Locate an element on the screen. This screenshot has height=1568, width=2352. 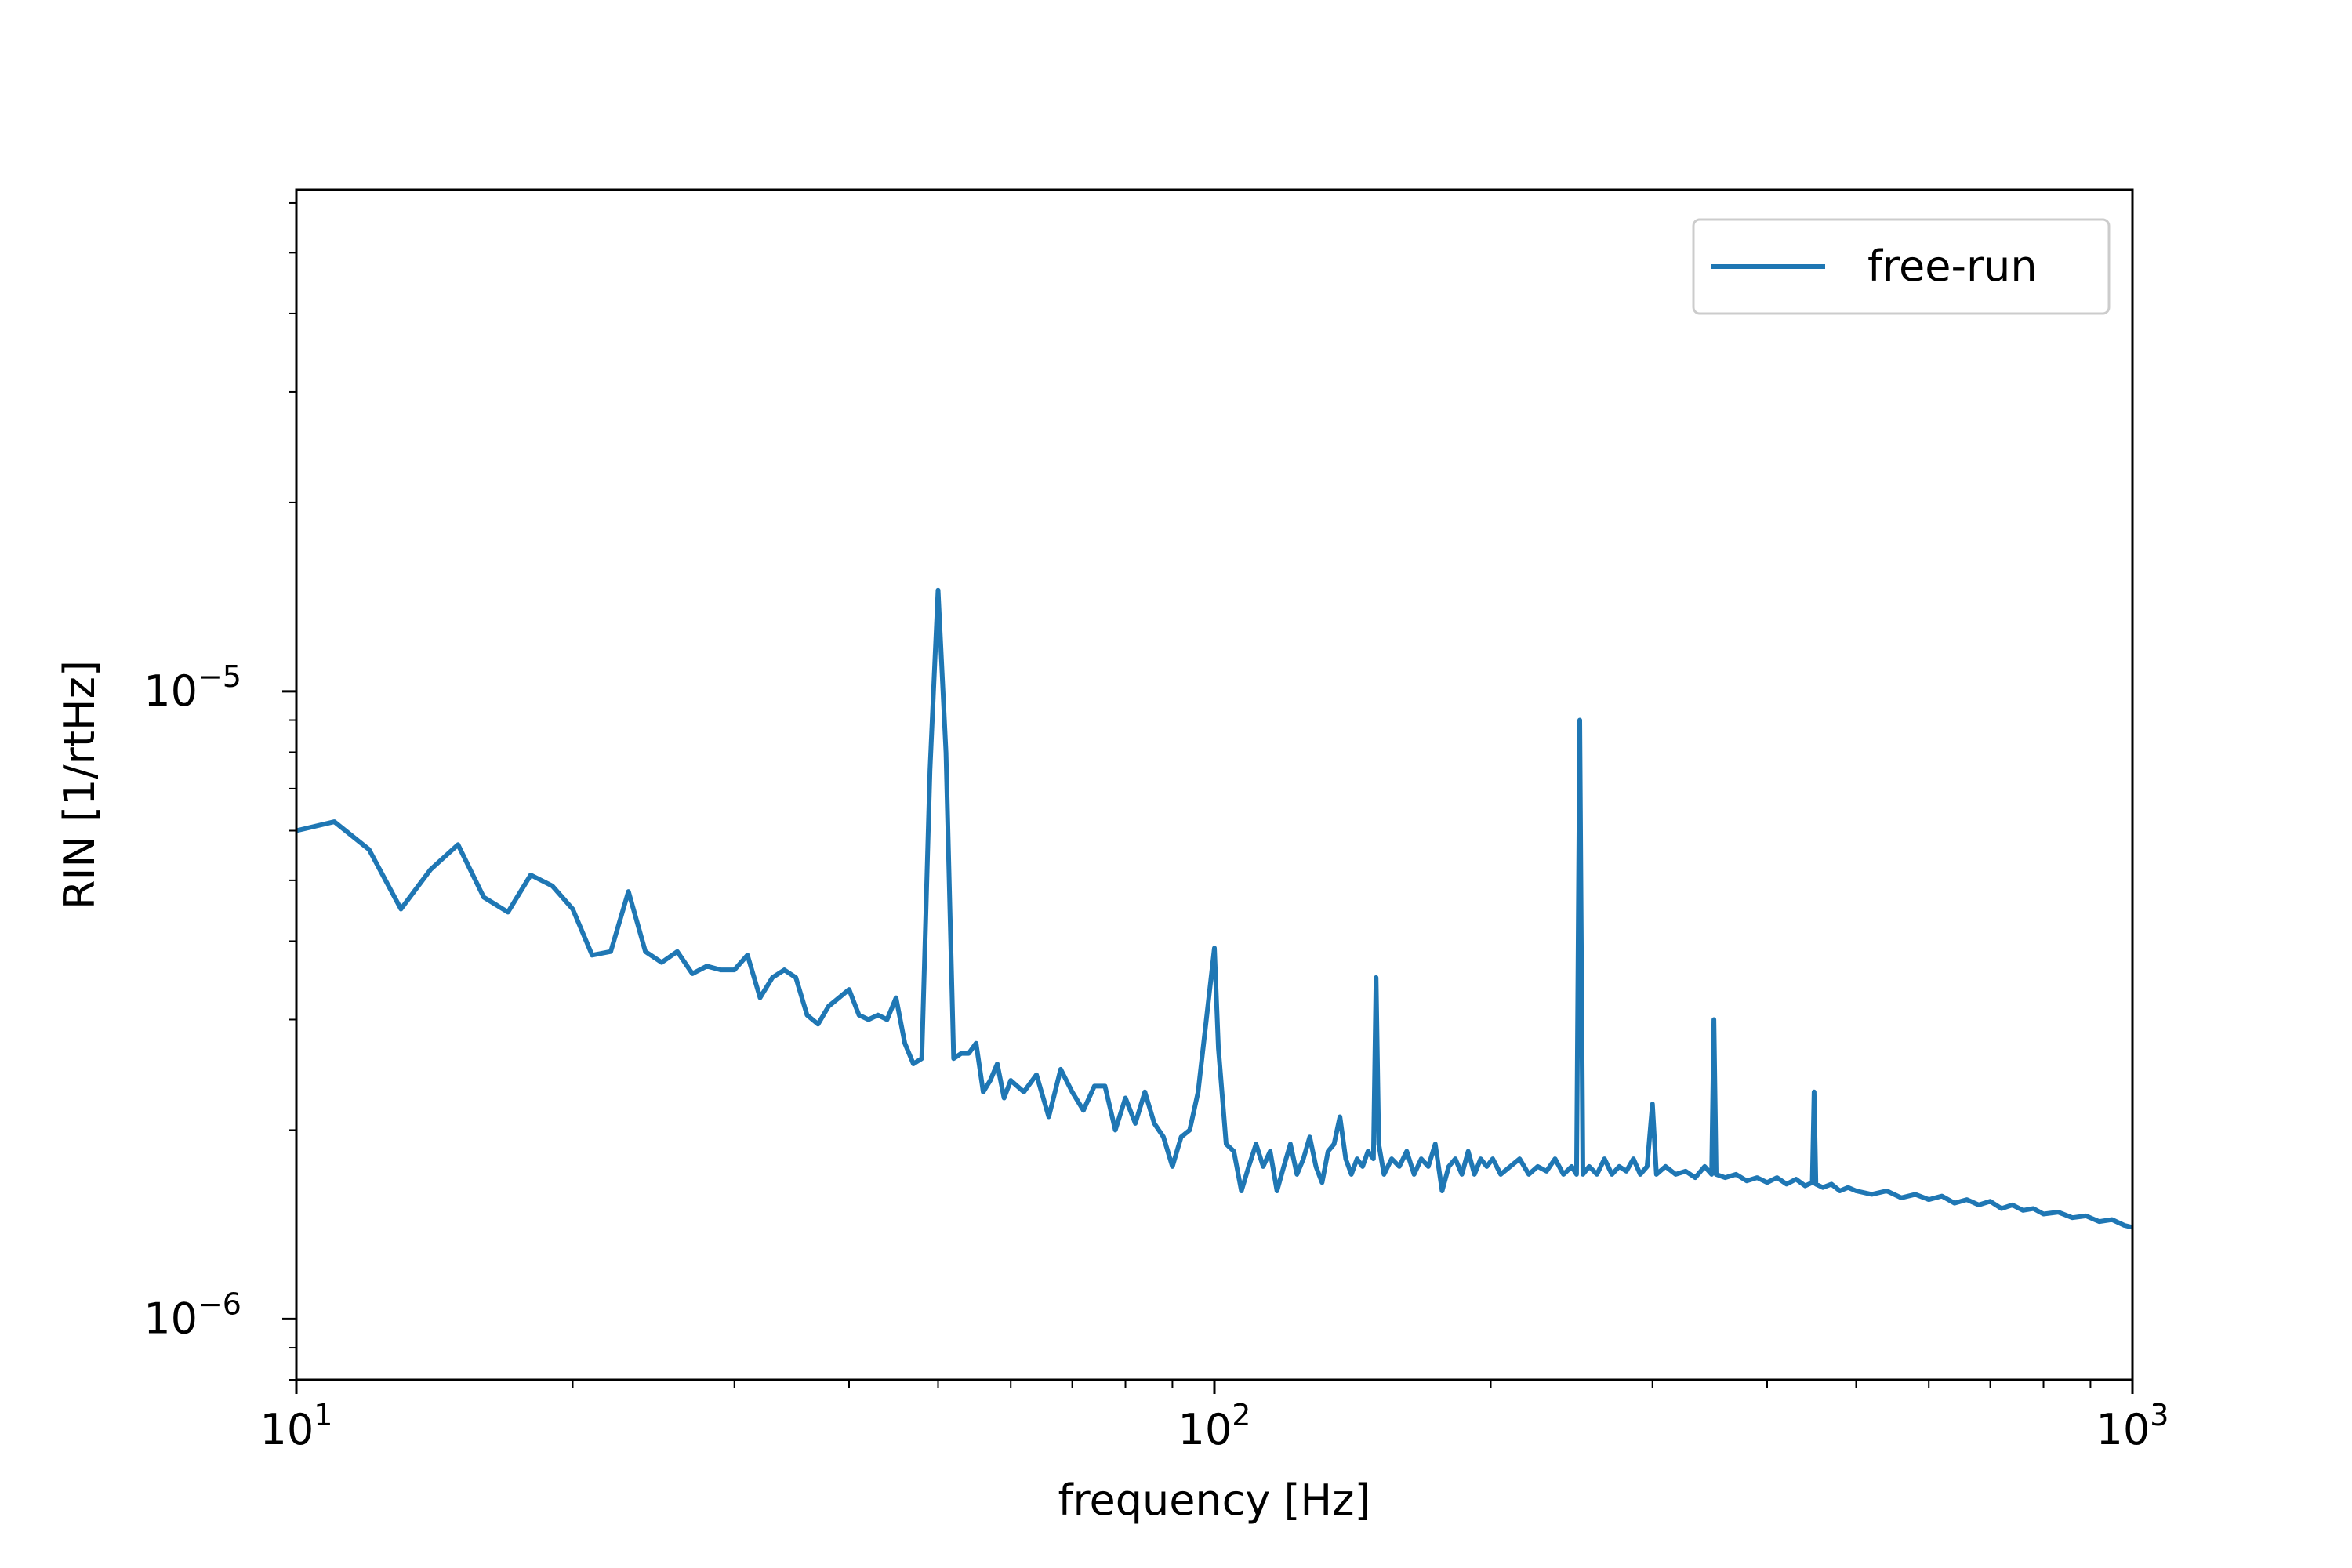
y-axis: 10−610−5 is located at coordinates (219, 791).